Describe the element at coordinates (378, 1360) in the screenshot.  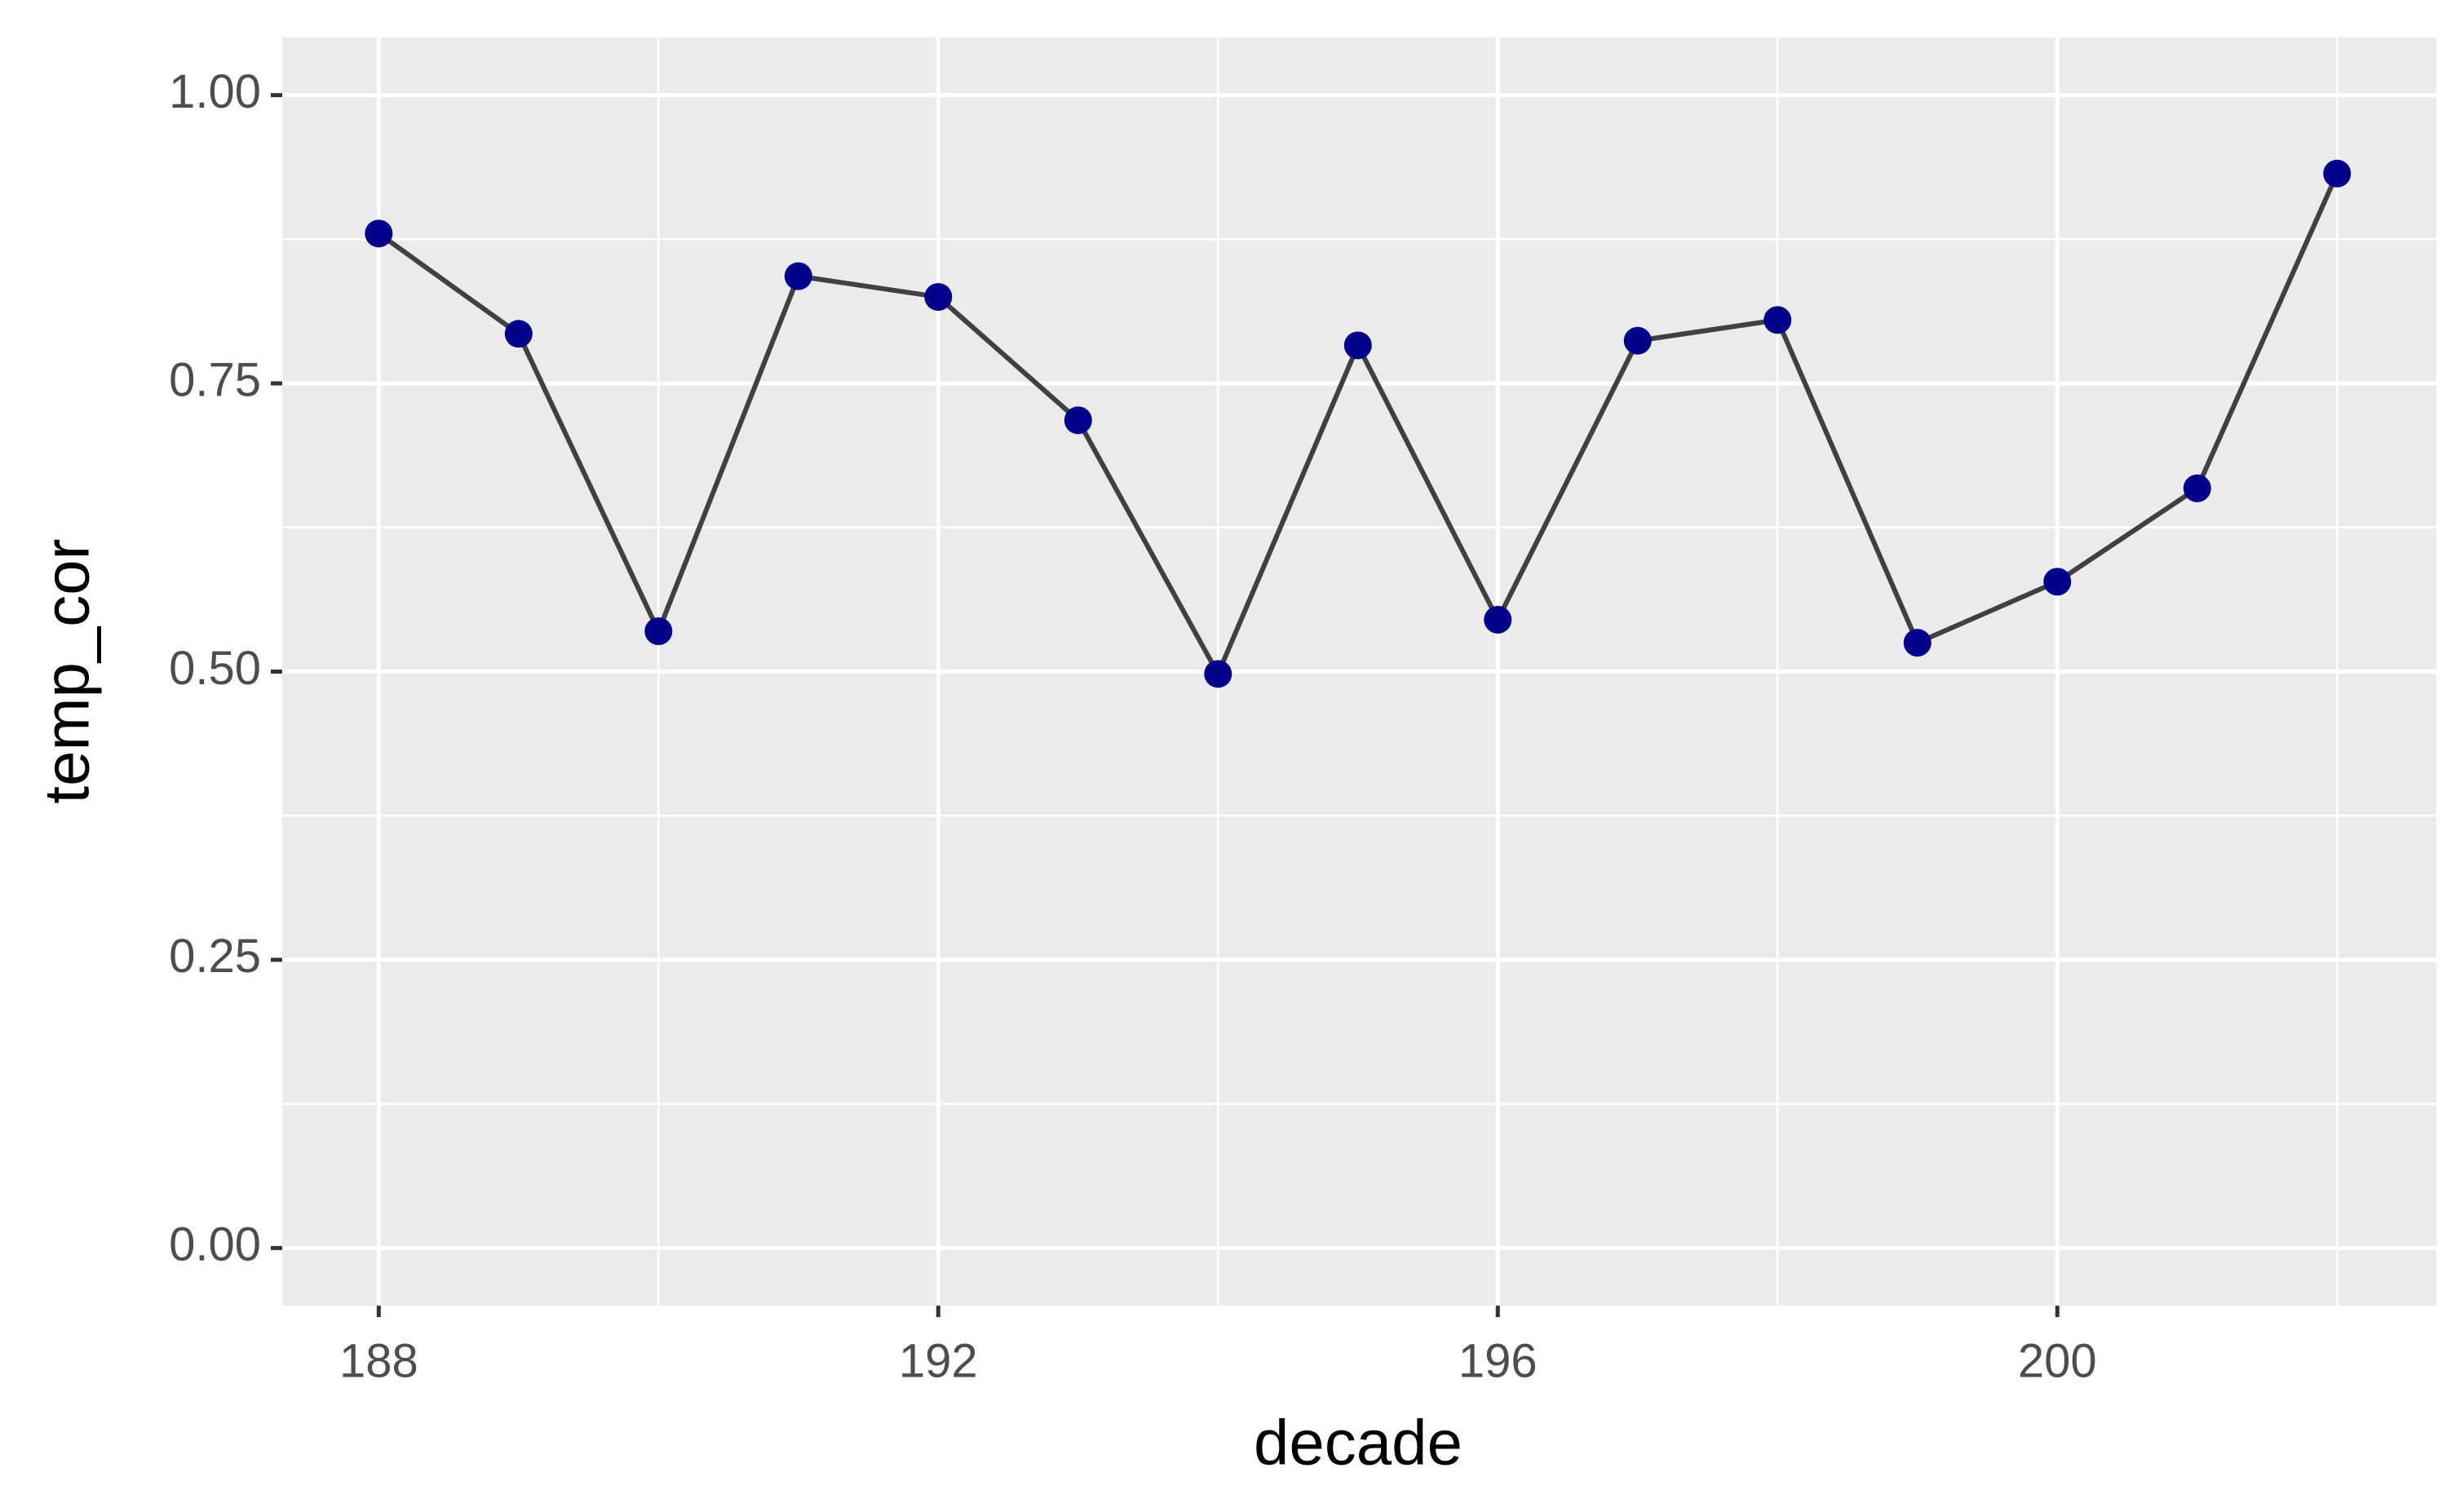
I see `x-tick-label: 188` at that location.